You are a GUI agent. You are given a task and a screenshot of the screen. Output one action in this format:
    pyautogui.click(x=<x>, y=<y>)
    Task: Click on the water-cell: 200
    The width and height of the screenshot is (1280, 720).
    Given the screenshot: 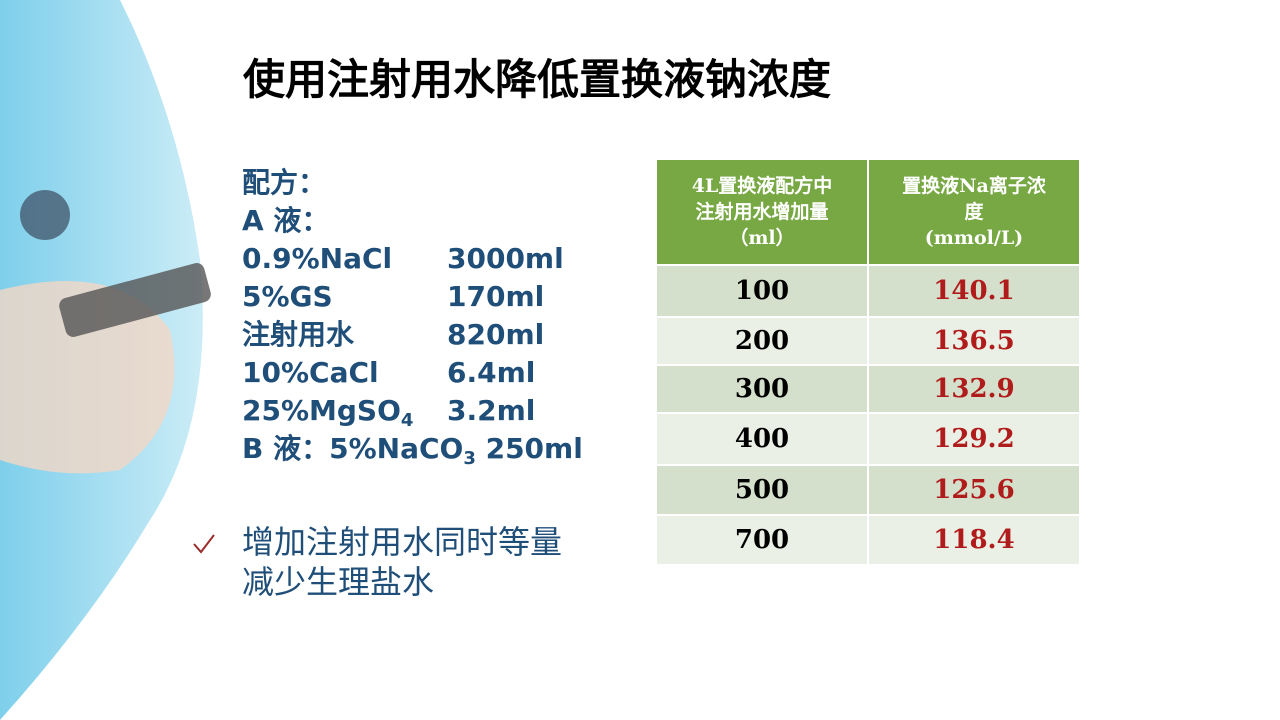 What is the action you would take?
    pyautogui.click(x=762, y=341)
    